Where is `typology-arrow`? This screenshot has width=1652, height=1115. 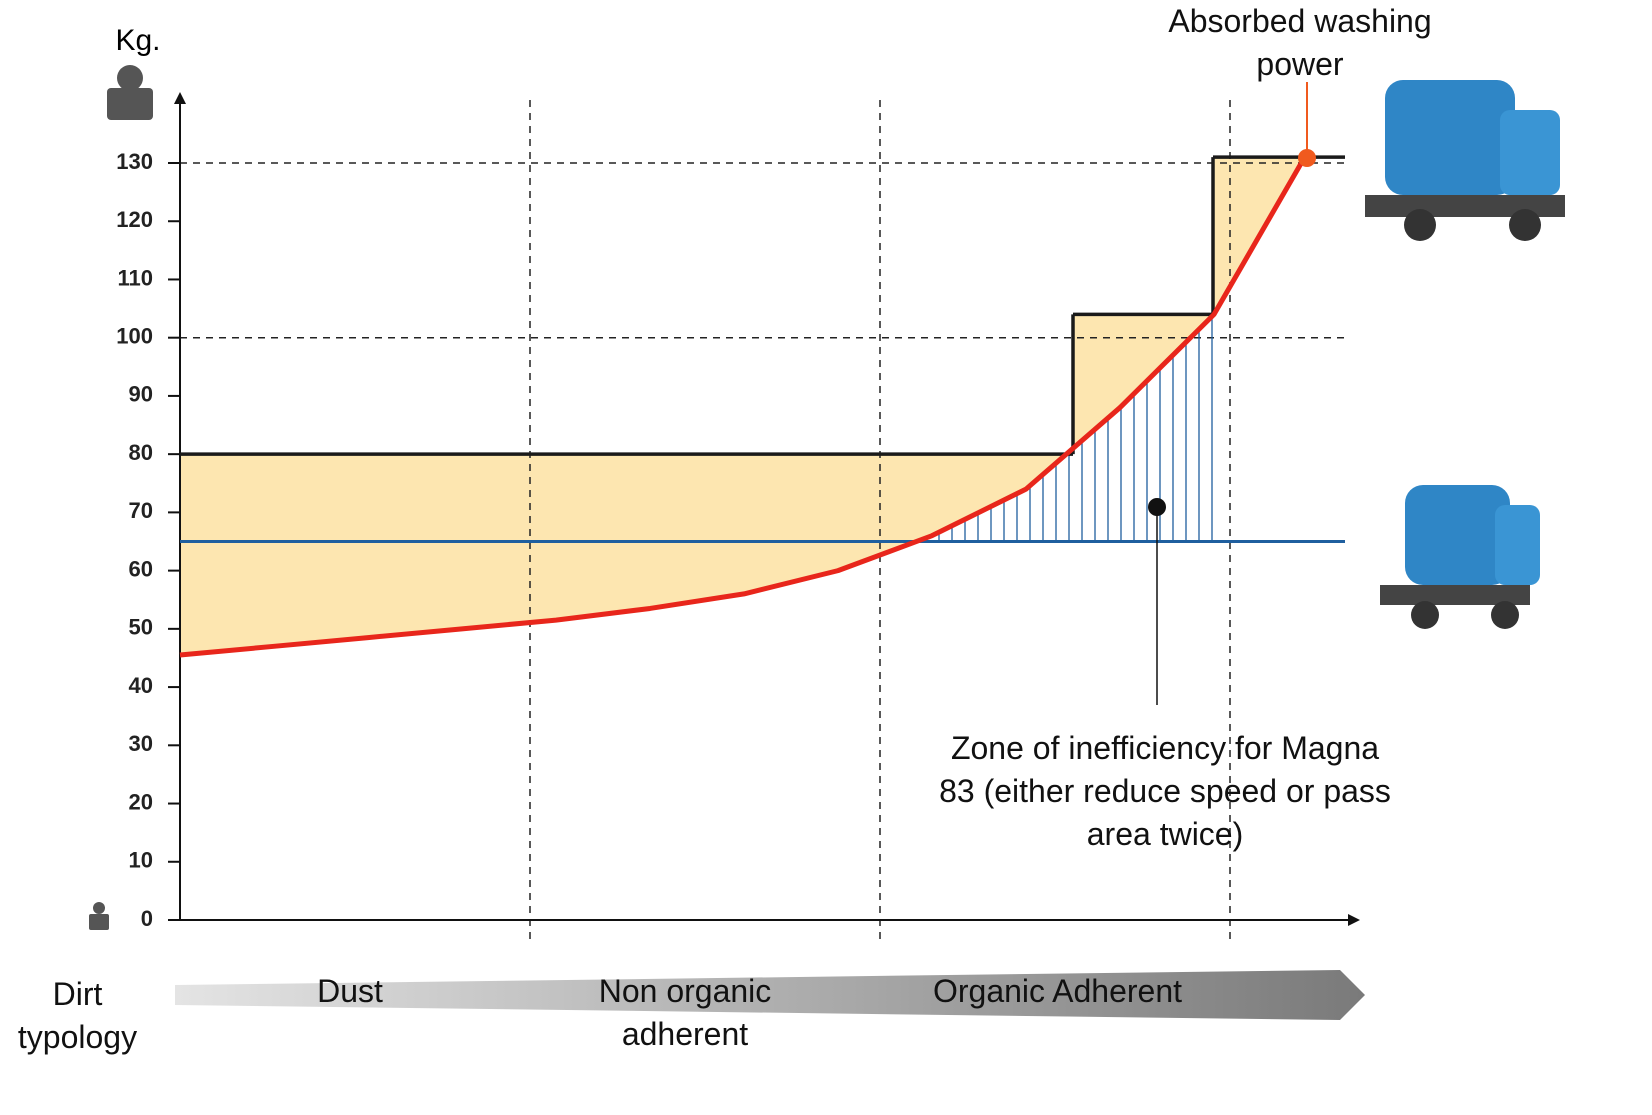 typology-arrow is located at coordinates (770, 995).